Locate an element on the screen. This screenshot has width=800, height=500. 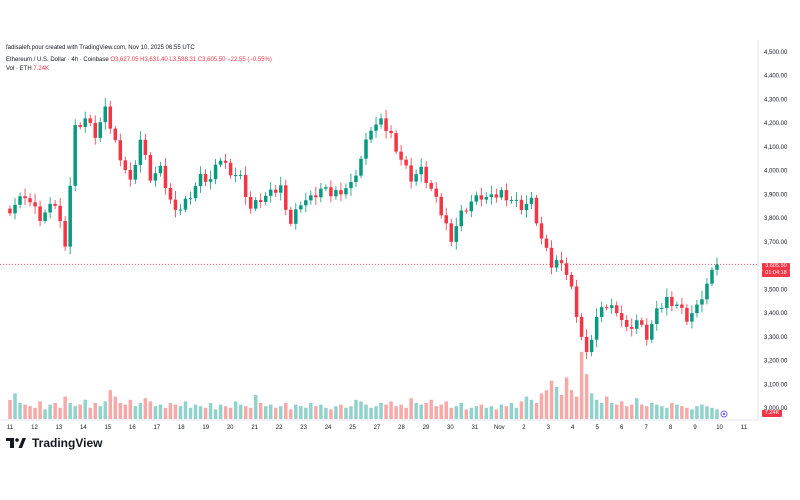
time-tick-label: 18 is located at coordinates (181, 428).